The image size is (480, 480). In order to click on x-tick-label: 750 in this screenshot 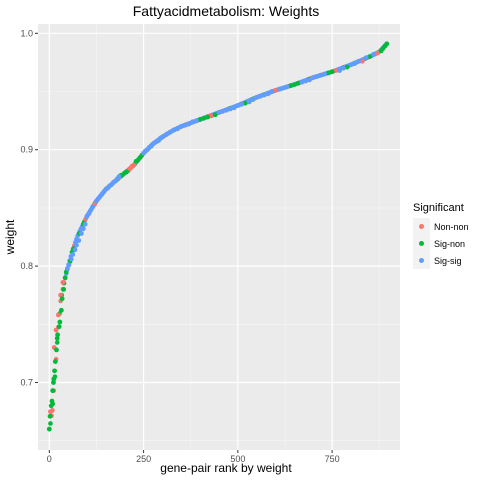, I will do `click(332, 459)`.